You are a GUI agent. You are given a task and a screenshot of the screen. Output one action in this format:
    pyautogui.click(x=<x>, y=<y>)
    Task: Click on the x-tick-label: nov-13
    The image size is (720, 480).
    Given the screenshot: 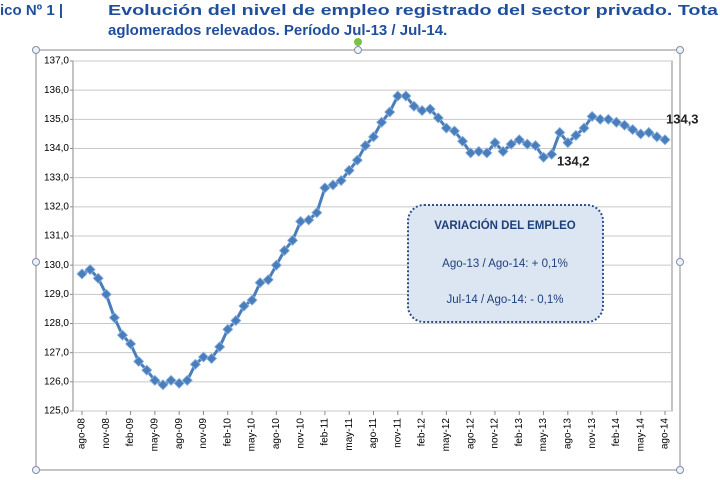 What is the action you would take?
    pyautogui.click(x=592, y=433)
    